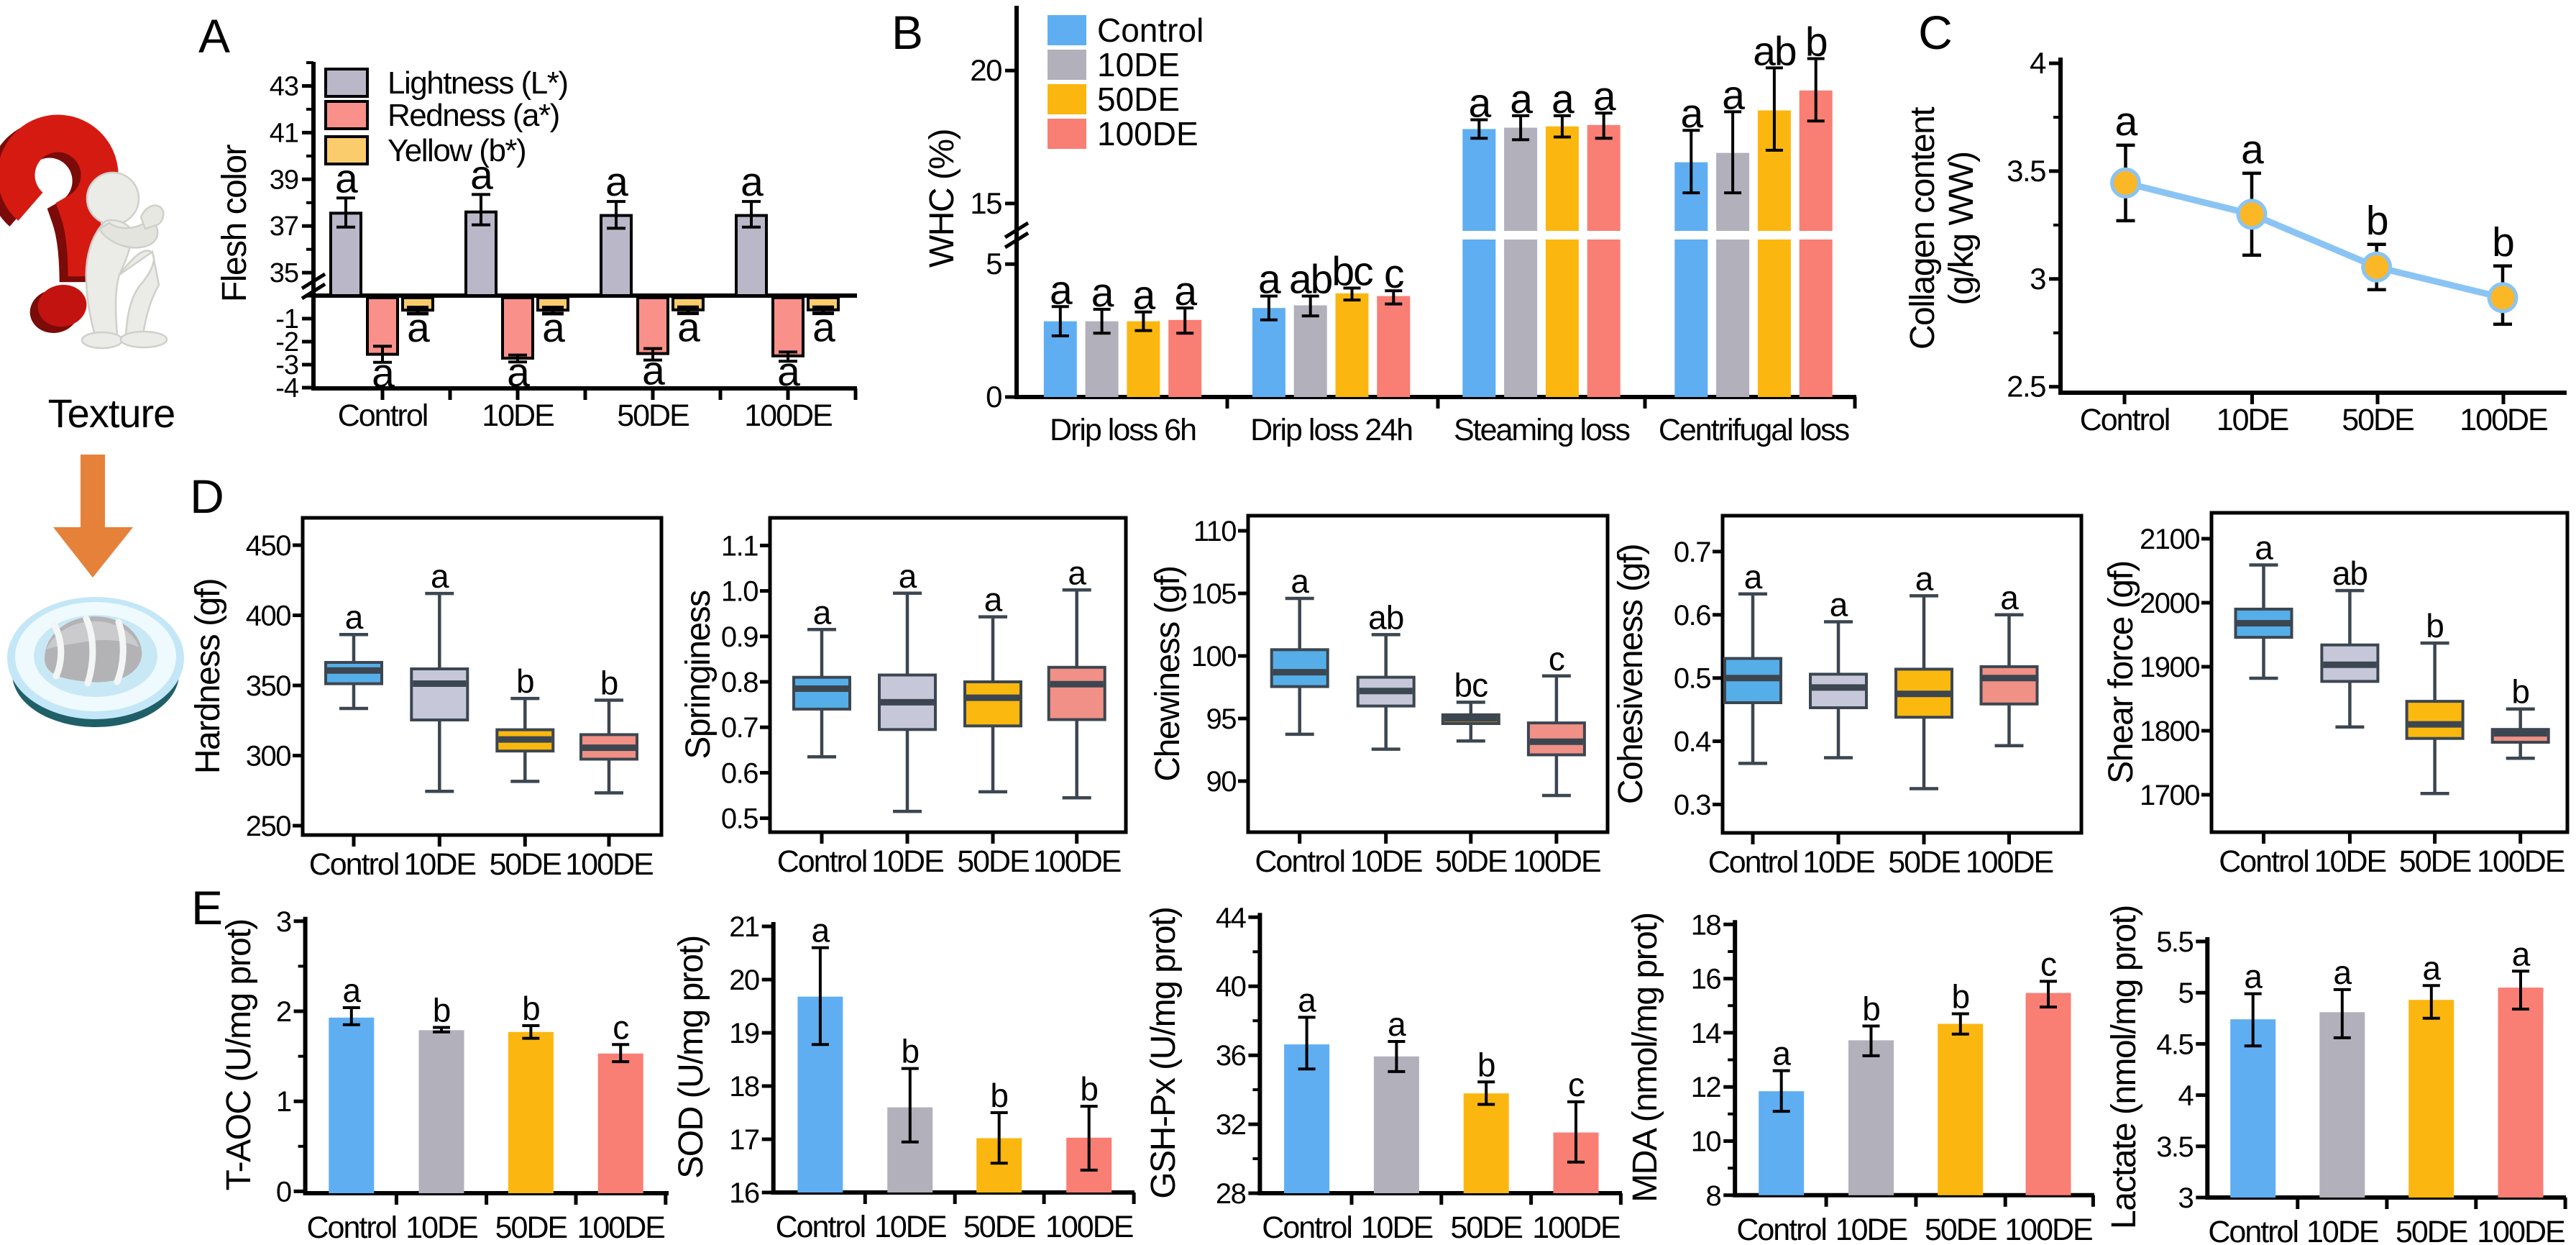 This screenshot has width=2576, height=1245. Describe the element at coordinates (1231, 918) in the screenshot. I see `svg-text: 44` at that location.